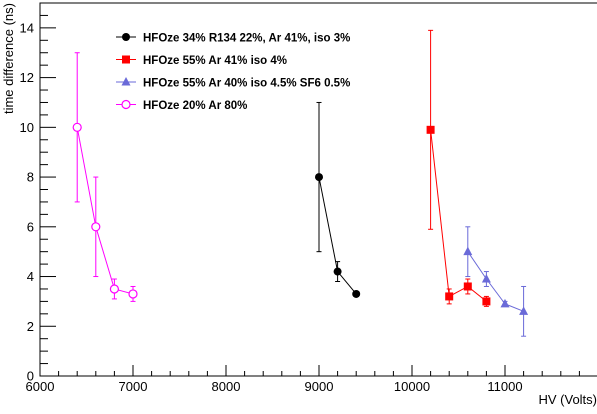 The height and width of the screenshot is (414, 597). What do you see at coordinates (30, 276) in the screenshot?
I see `y-tick-label: 4` at bounding box center [30, 276].